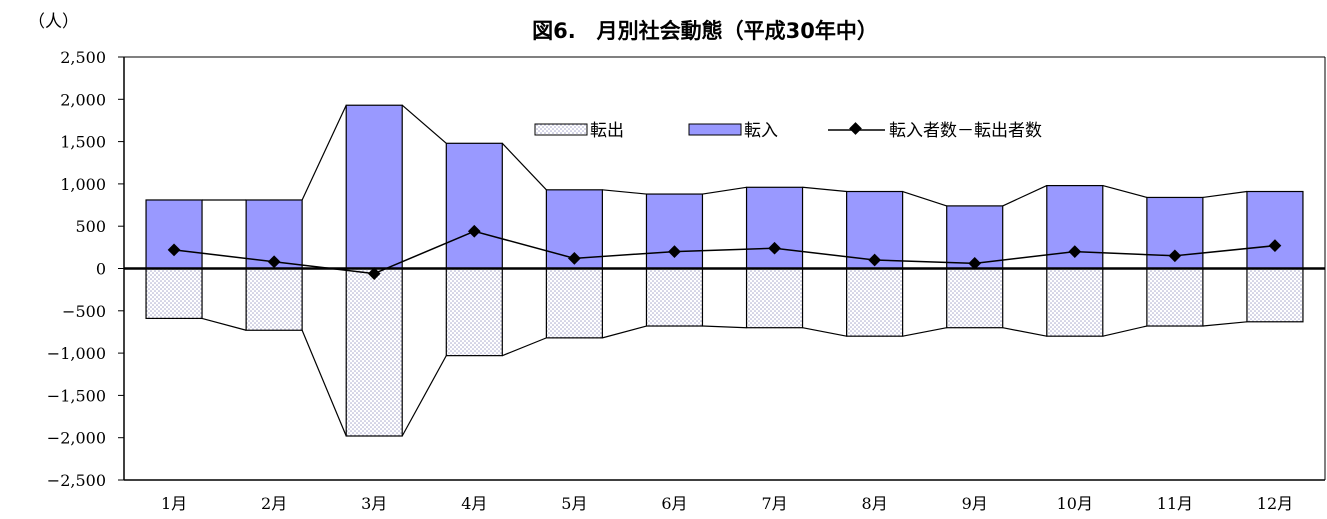  Describe the element at coordinates (965, 131) in the screenshot. I see `legend-label-net: 転入者数－転出者数` at that location.